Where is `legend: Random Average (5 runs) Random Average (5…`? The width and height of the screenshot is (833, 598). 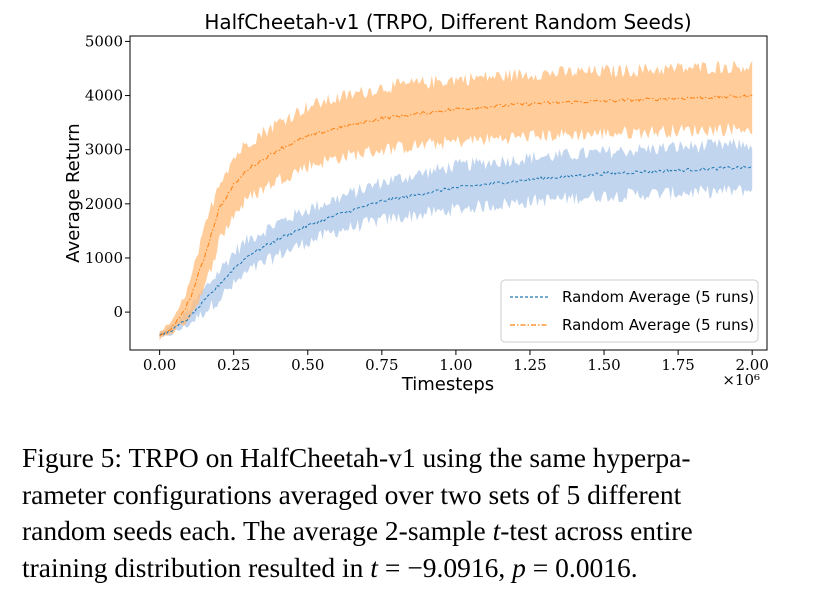 legend: Random Average (5 runs) Random Average (5… is located at coordinates (629, 311).